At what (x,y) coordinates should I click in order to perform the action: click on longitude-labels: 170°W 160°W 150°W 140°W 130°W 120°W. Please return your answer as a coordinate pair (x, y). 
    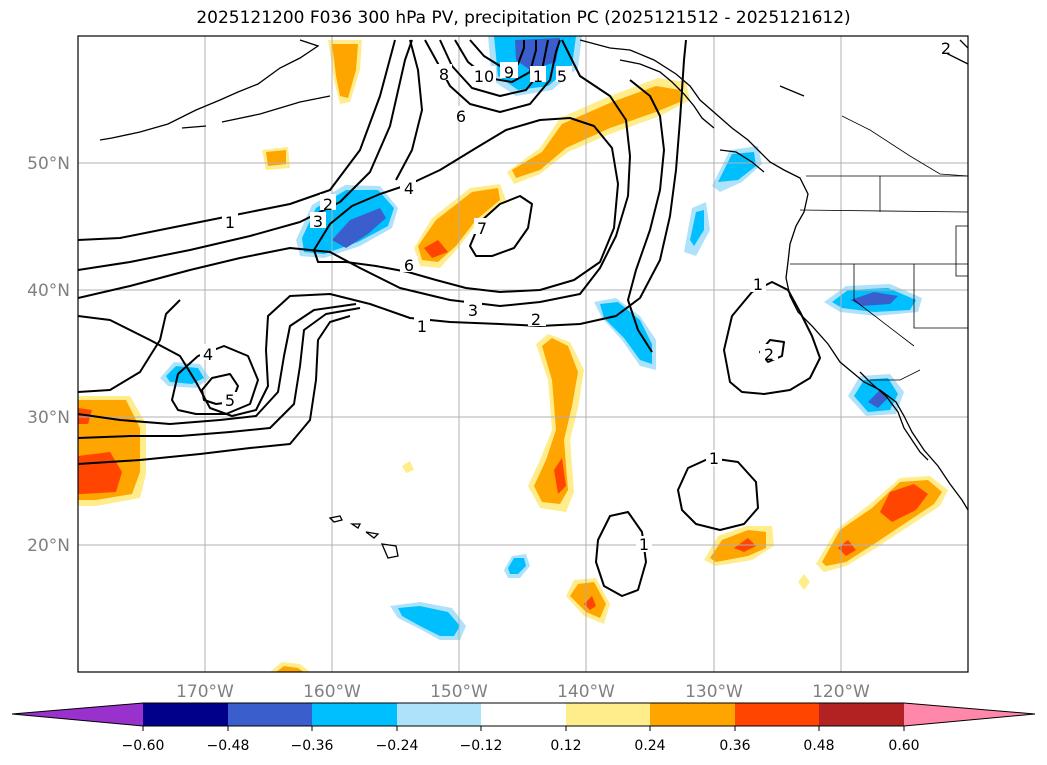
    Looking at the image, I should click on (523, 692).